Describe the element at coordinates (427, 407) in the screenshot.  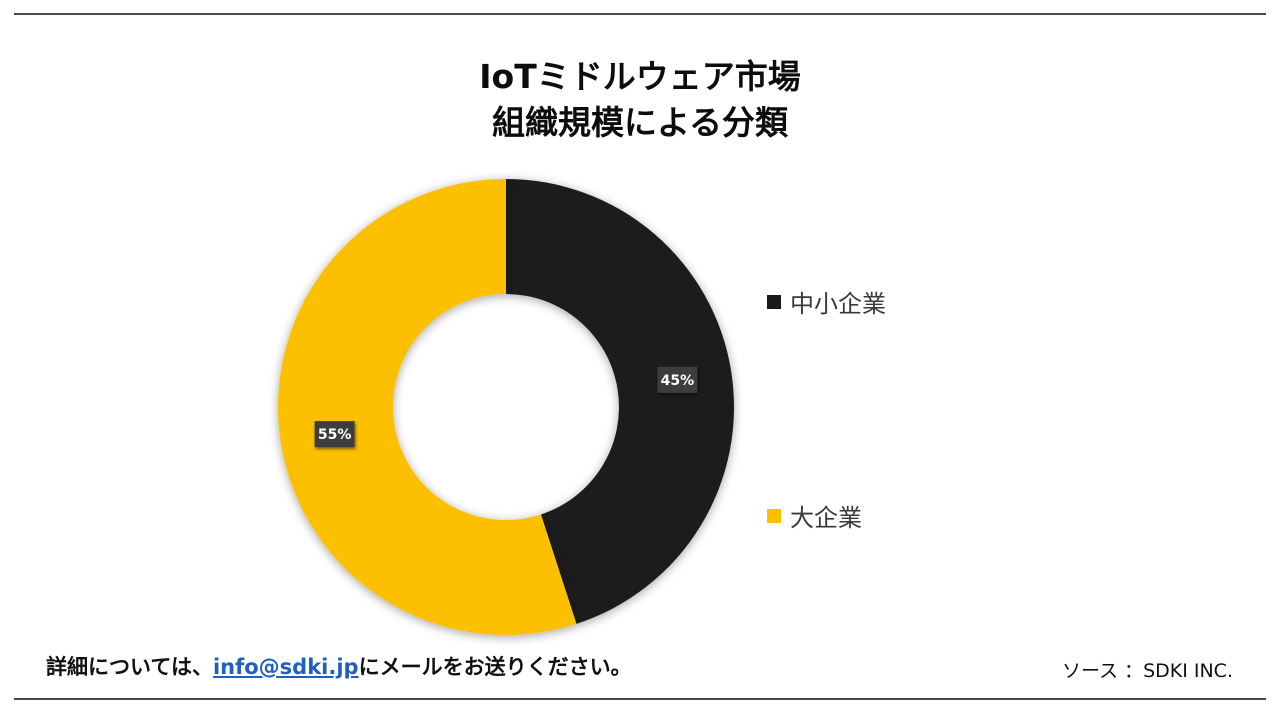
I see `donut-slice-large` at that location.